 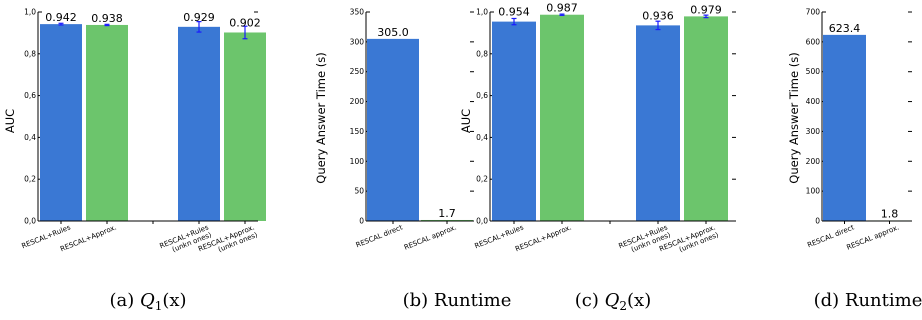 What do you see at coordinates (845, 28) in the screenshot?
I see `data-label: 623.4` at bounding box center [845, 28].